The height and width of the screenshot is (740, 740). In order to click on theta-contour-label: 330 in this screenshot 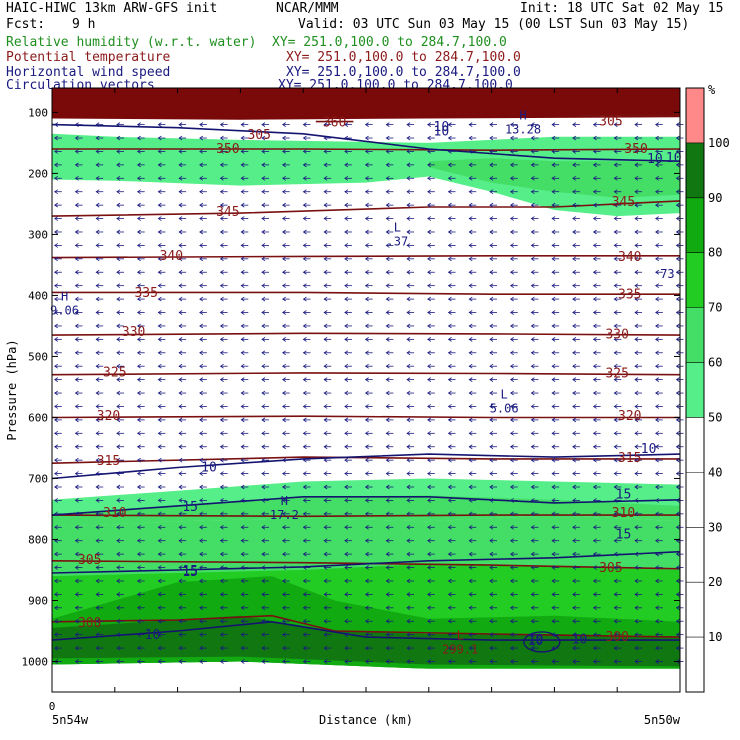, I will do `click(133, 332)`.